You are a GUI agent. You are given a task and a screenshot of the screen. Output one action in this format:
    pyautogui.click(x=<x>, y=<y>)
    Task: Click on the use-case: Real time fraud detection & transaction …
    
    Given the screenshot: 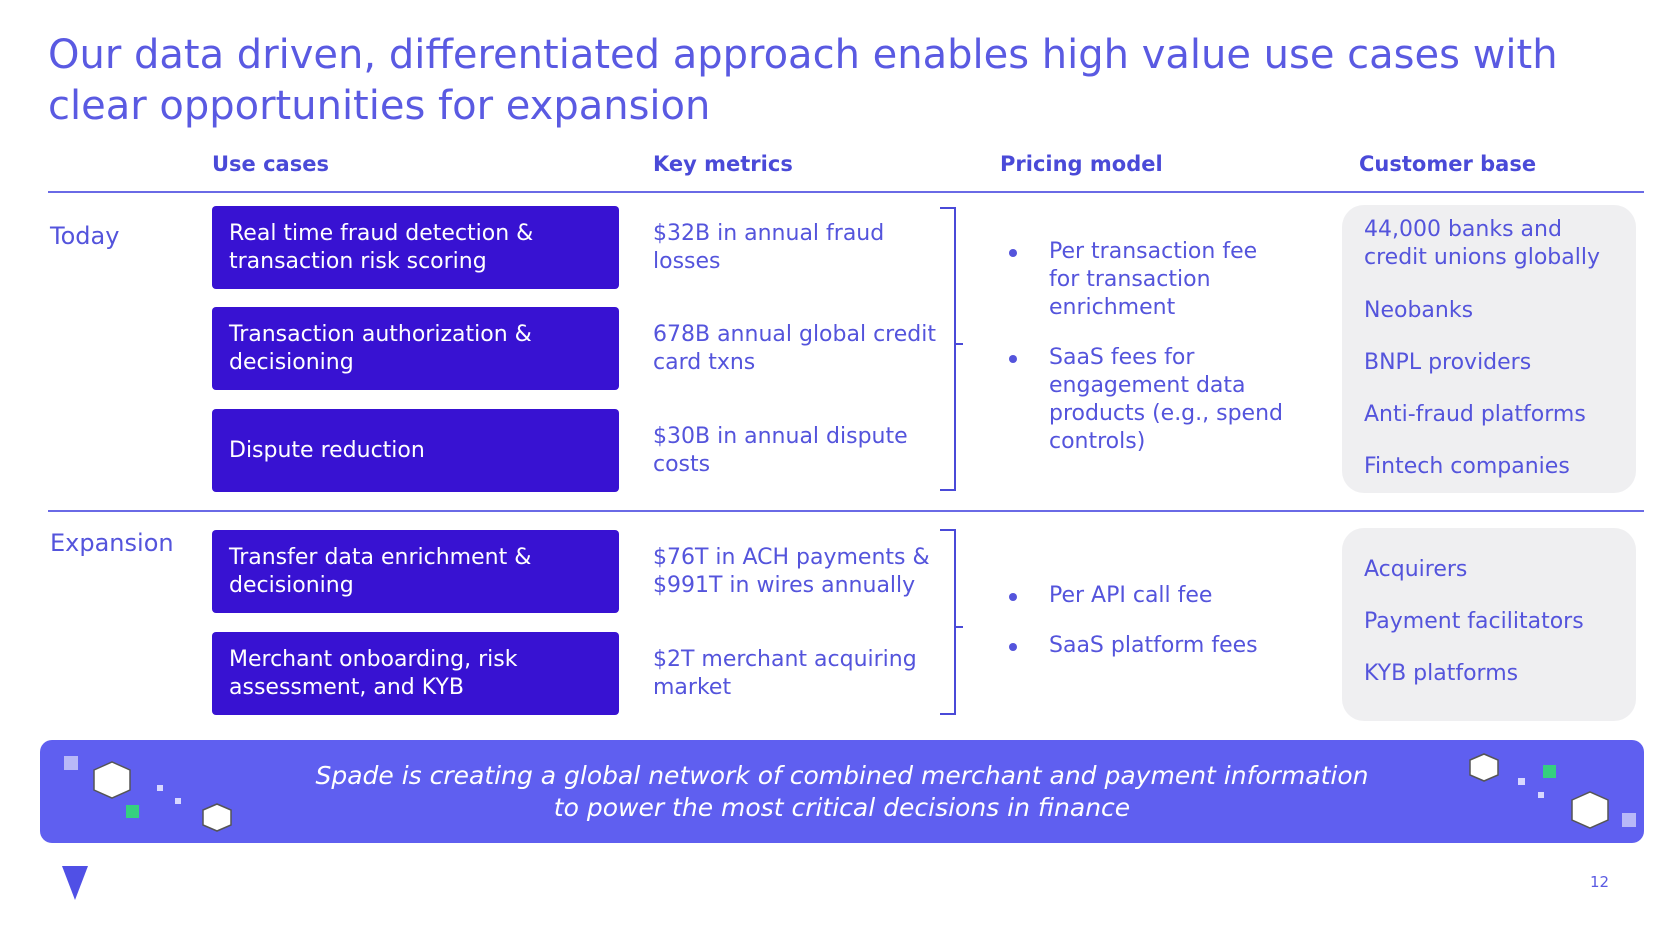 What is the action you would take?
    pyautogui.click(x=415, y=247)
    